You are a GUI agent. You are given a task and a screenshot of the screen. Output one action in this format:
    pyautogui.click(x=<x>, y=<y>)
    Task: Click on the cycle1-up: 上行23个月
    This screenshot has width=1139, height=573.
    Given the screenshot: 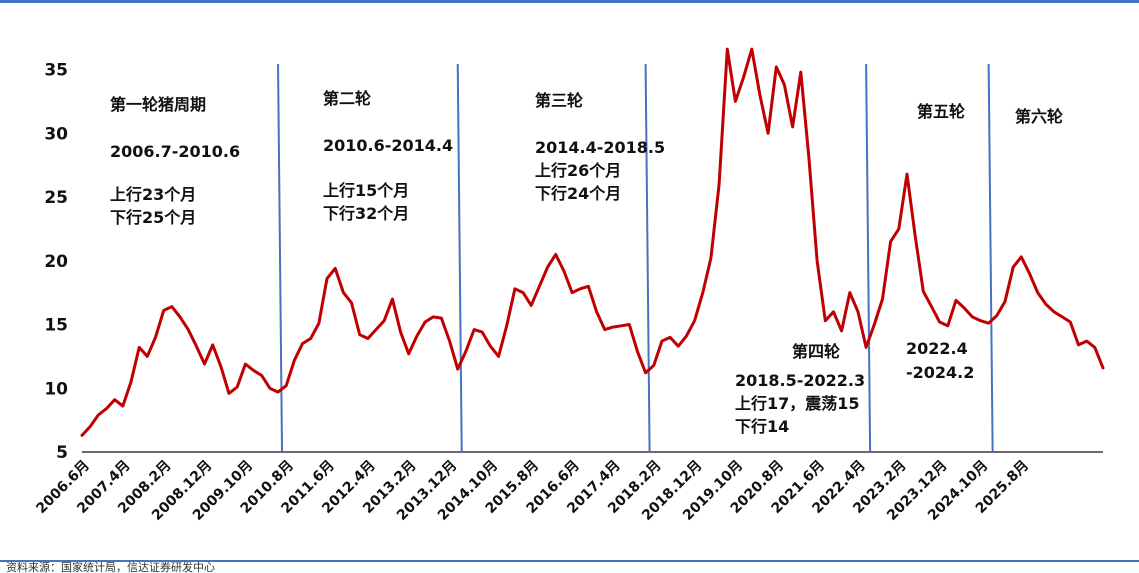 What is the action you would take?
    pyautogui.click(x=153, y=194)
    